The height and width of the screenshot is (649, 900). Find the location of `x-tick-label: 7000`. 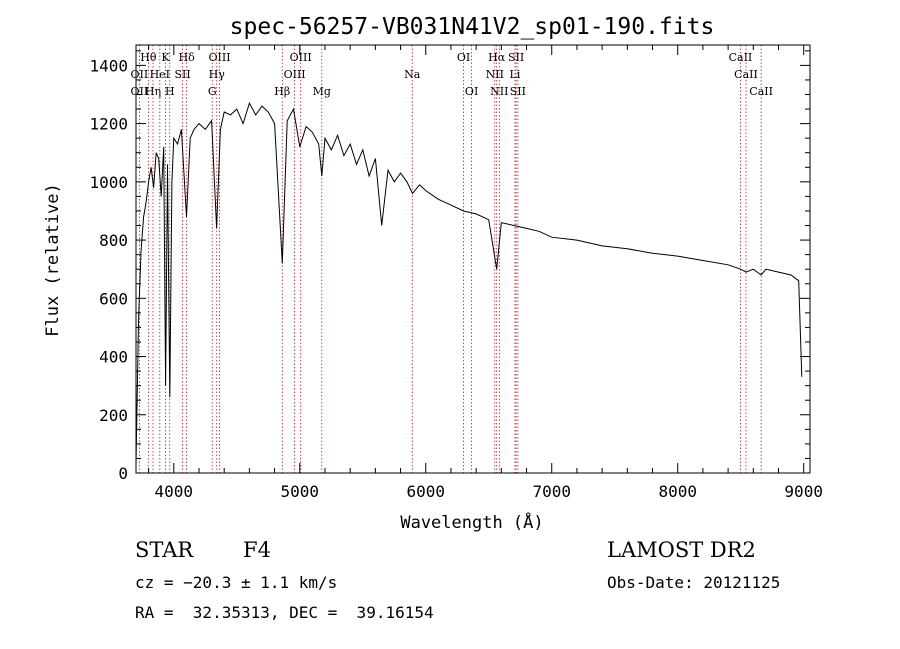

x-tick-label: 7000 is located at coordinates (551, 491).